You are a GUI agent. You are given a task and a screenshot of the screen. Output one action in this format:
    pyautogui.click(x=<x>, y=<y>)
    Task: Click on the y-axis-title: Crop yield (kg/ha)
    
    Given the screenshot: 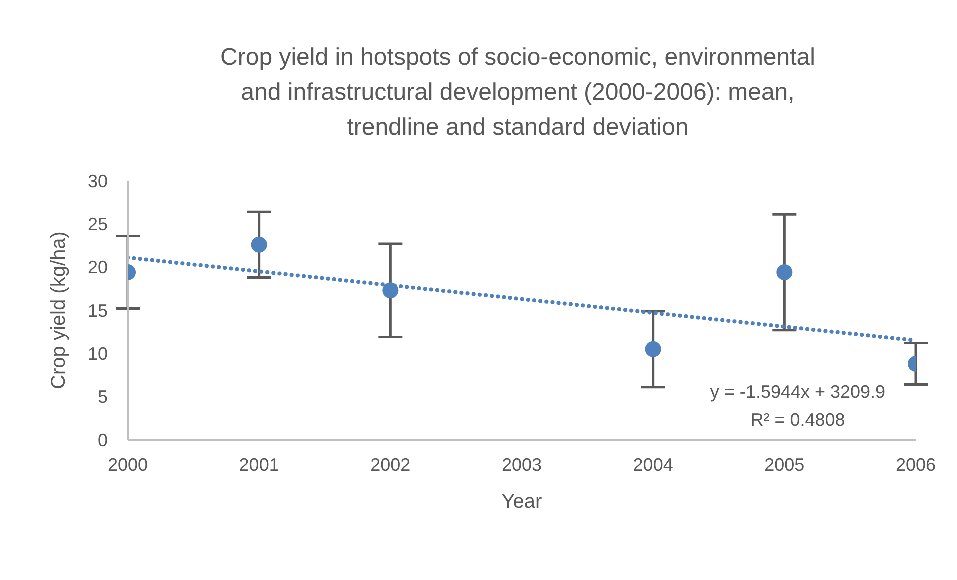 What is the action you would take?
    pyautogui.click(x=59, y=311)
    